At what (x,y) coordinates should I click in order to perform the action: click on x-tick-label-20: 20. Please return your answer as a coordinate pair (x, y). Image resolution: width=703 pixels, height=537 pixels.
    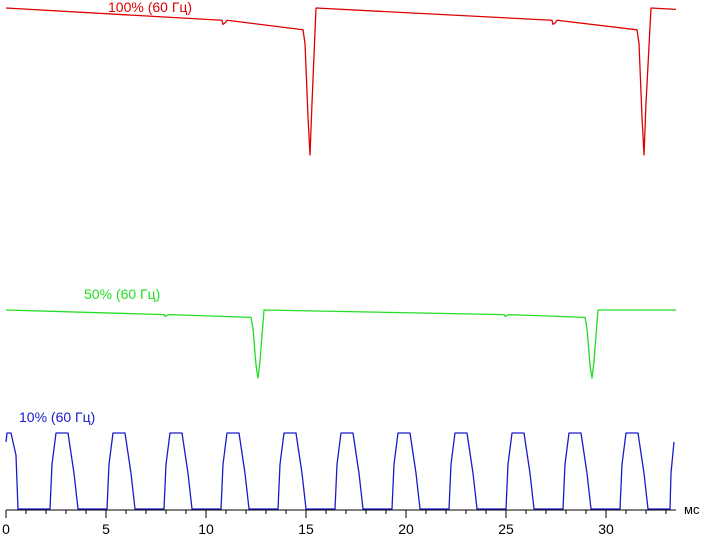
    Looking at the image, I should click on (406, 529).